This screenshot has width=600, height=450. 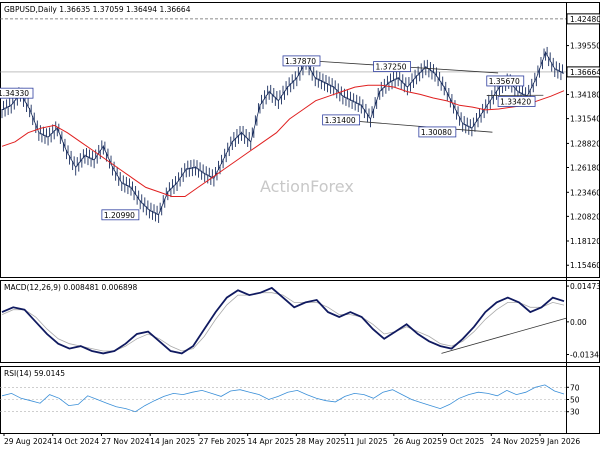 I want to click on annotation-label-5: 1.30080, so click(x=436, y=132).